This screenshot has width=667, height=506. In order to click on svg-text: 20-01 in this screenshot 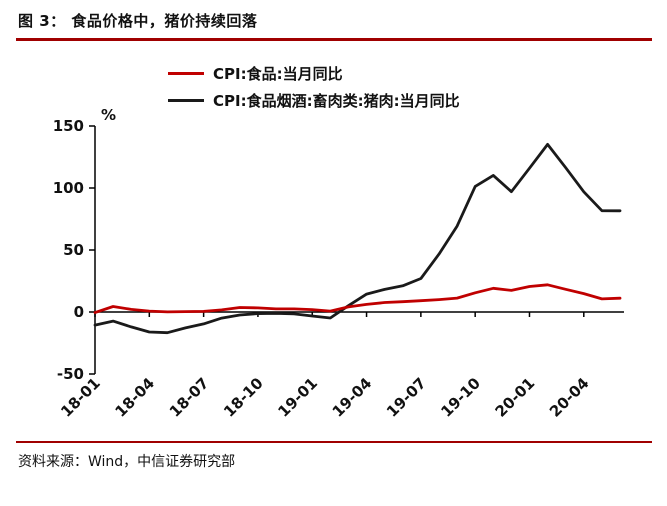, I will do `click(515, 397)`.